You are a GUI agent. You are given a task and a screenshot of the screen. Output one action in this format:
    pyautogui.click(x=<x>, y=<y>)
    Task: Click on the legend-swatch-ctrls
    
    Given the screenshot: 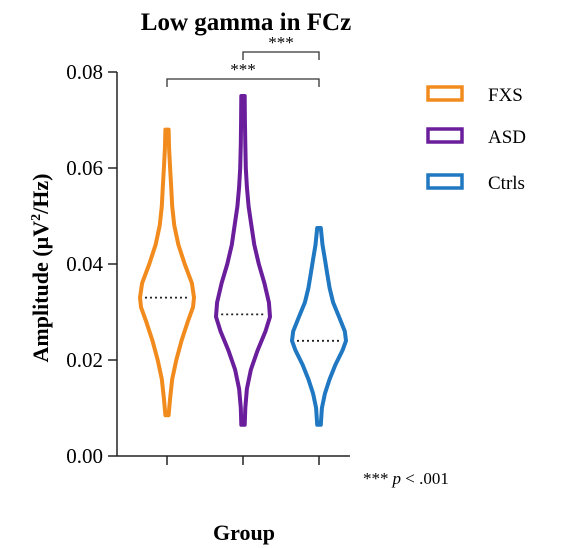 What is the action you would take?
    pyautogui.click(x=445, y=181)
    